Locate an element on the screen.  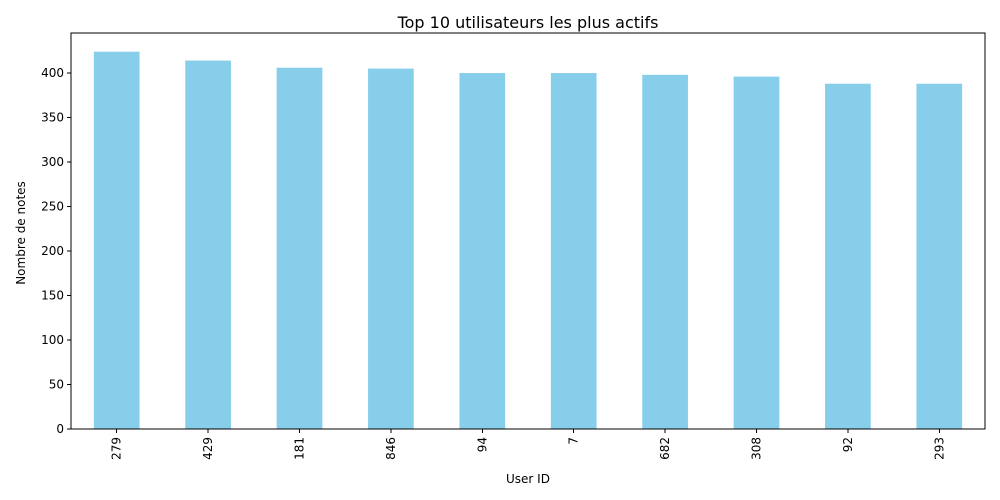
x-tick-label: 92 is located at coordinates (848, 444).